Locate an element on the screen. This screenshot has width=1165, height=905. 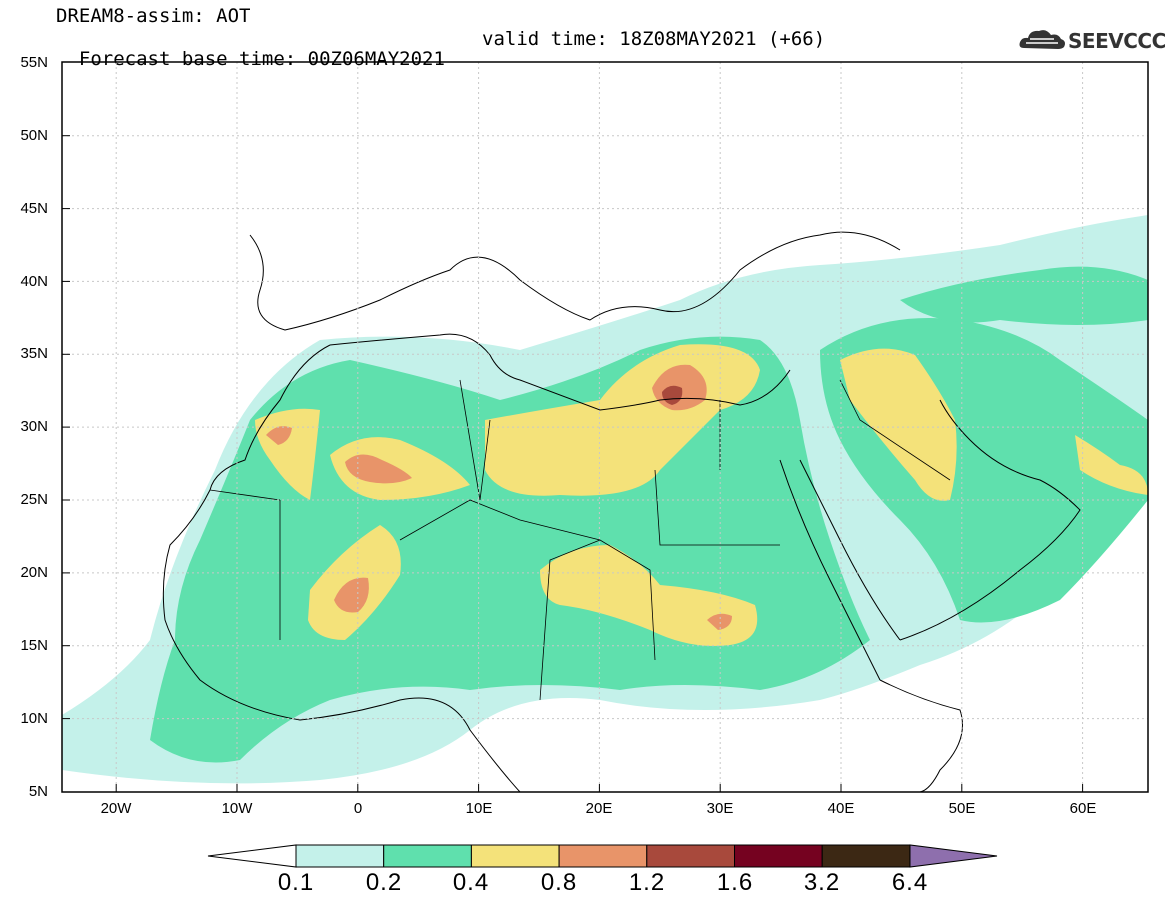
base-time: Forecast base time: 00Z06MAY2021 is located at coordinates (261, 59).